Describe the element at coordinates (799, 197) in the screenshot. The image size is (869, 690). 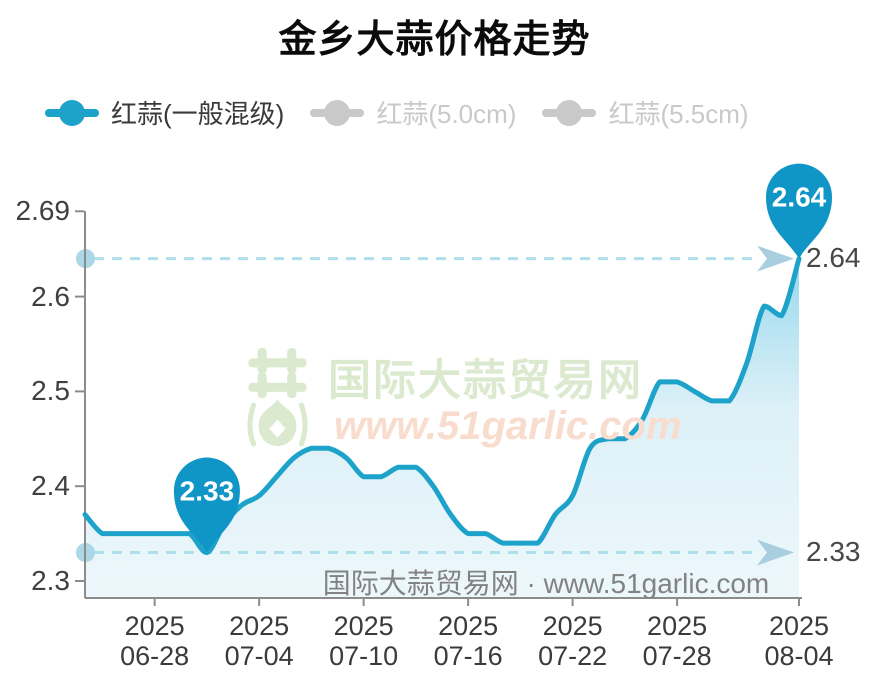
I see `marker-balloon-label-max: 2.64` at that location.